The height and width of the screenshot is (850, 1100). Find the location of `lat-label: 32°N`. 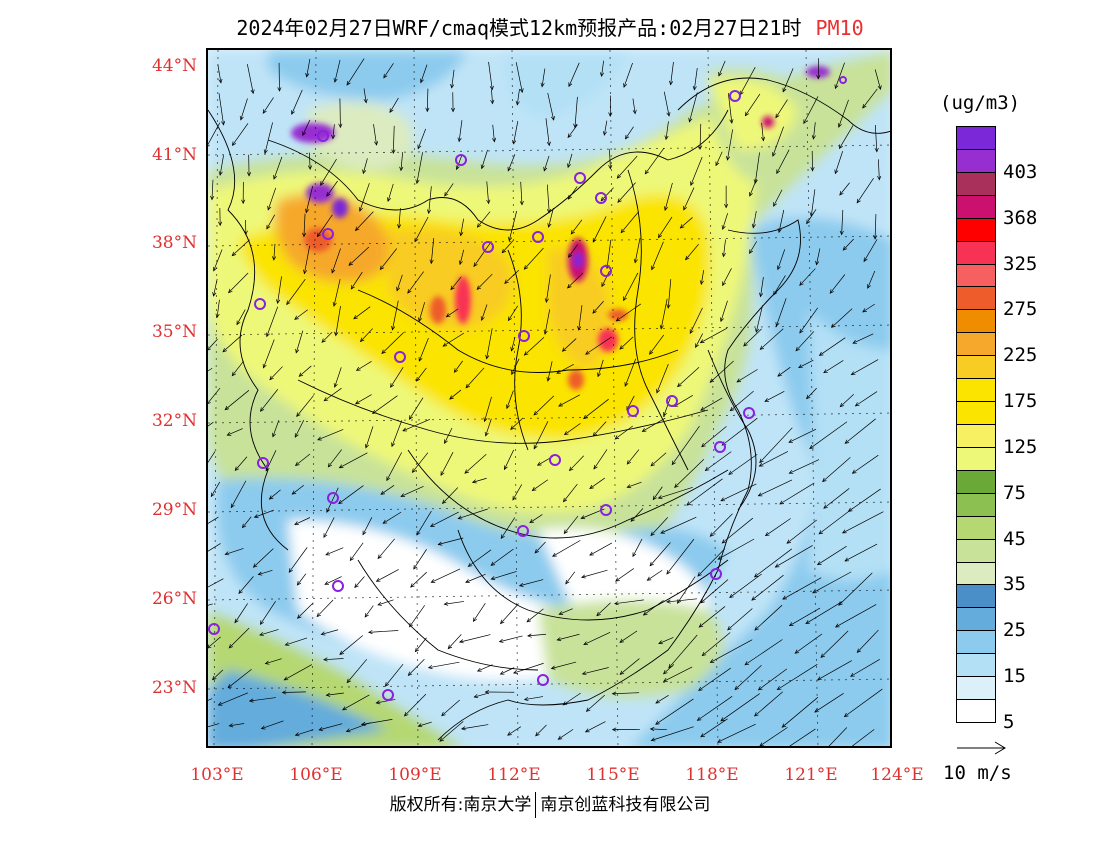

lat-label: 32°N is located at coordinates (174, 421).